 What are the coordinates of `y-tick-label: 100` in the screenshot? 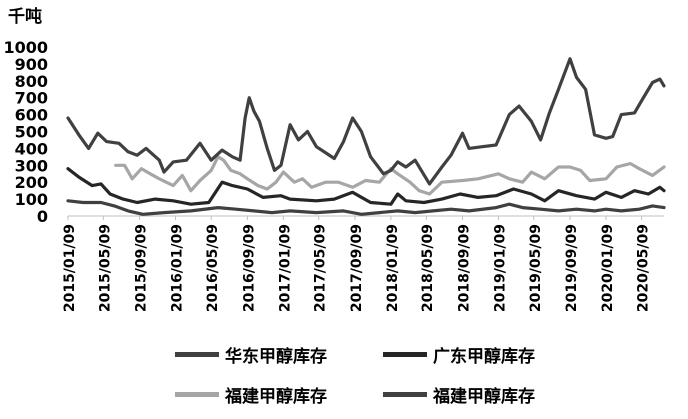 It's located at (31, 199).